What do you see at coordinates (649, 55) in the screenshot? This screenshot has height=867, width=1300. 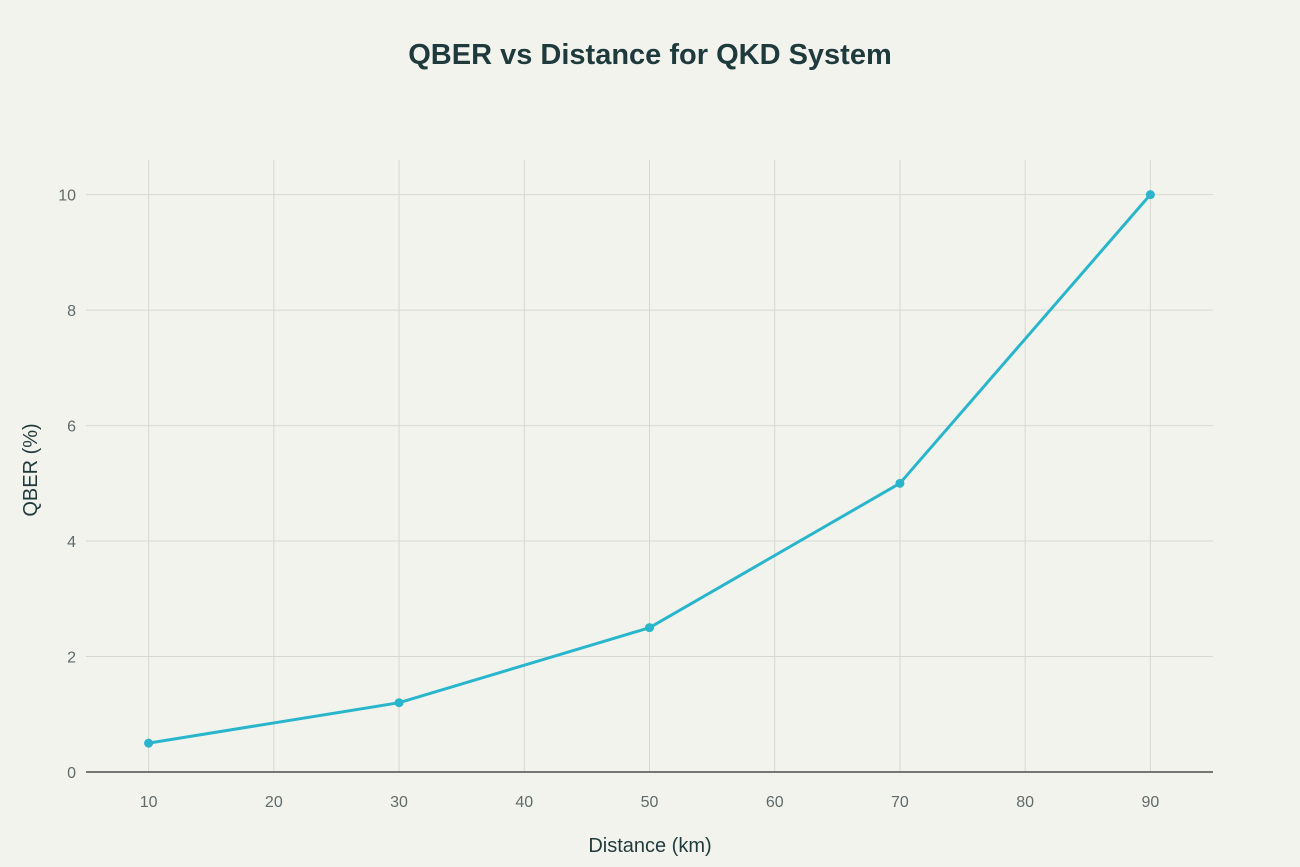 I see `chart-title: QBER vs Distance for QKD System` at bounding box center [649, 55].